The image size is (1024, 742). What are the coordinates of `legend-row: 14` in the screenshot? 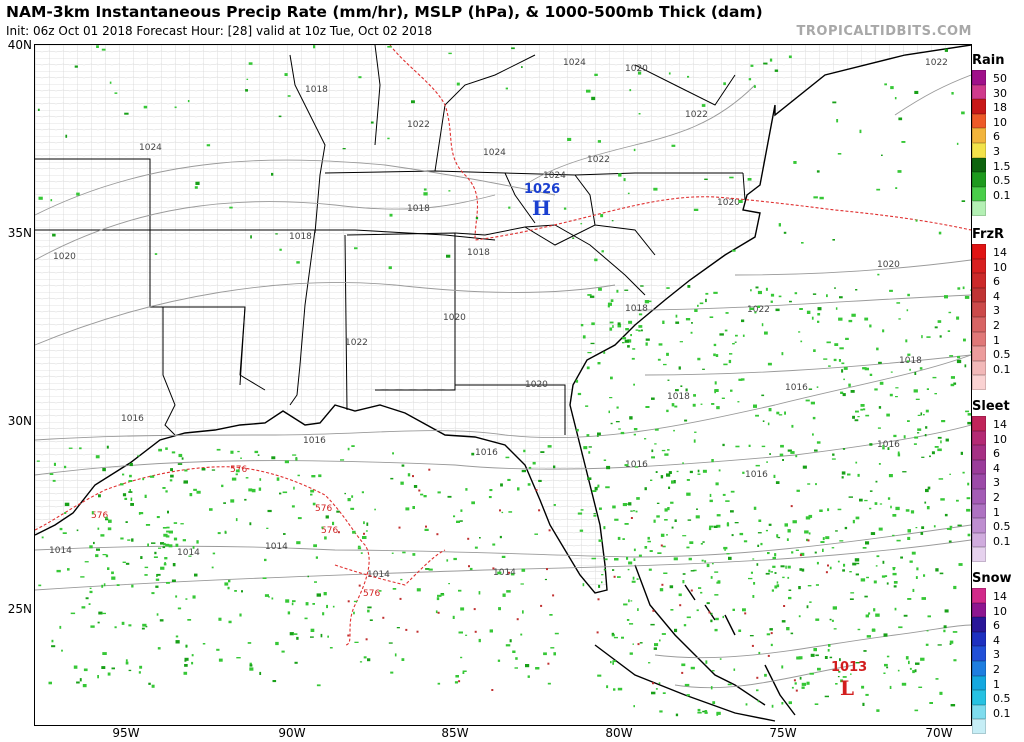 It's located at (998, 595).